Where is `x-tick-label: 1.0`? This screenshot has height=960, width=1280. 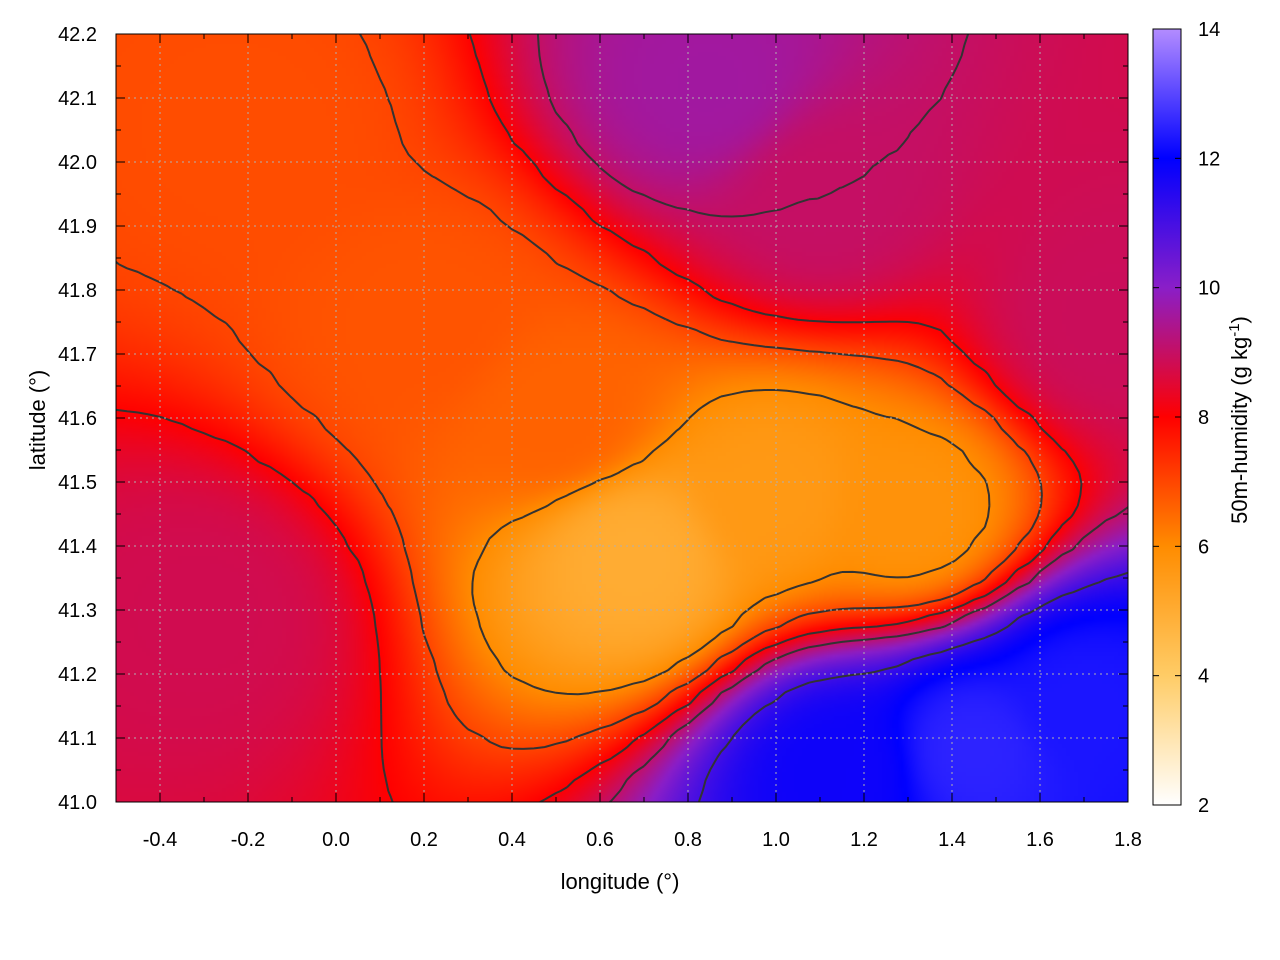
x-tick-label: 1.0 is located at coordinates (776, 840).